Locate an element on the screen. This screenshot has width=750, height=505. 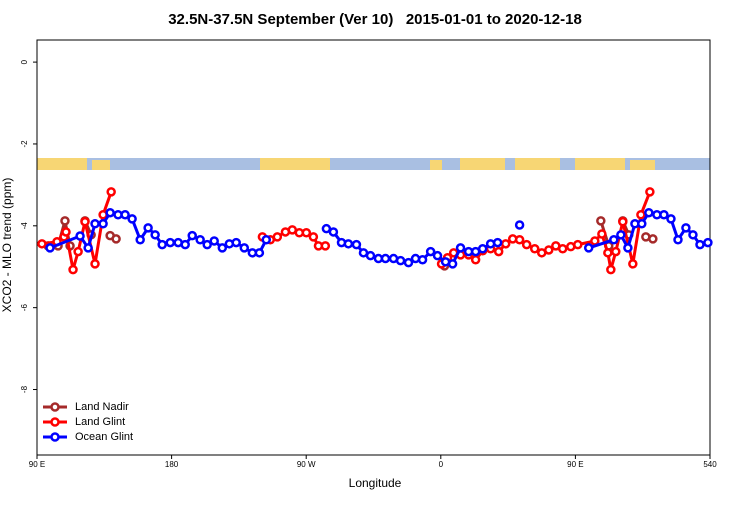
y-tick-label: -2 is located at coordinates (24, 144).